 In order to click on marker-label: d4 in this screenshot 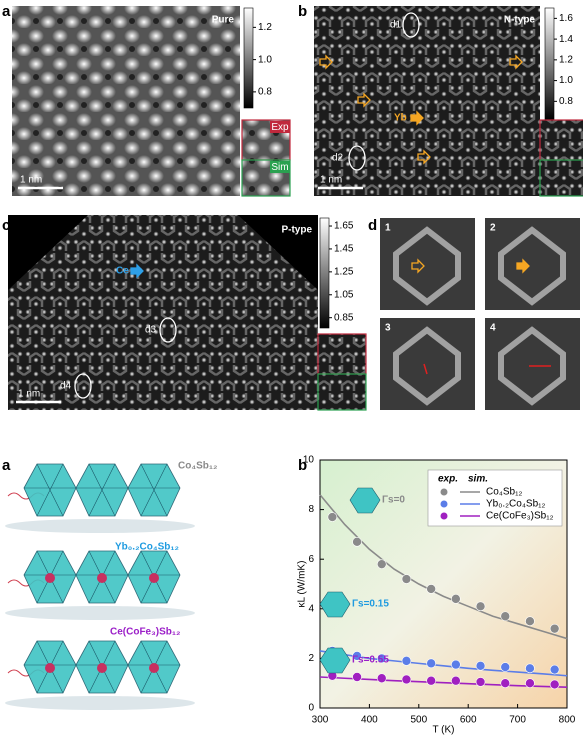, I will do `click(66, 386)`.